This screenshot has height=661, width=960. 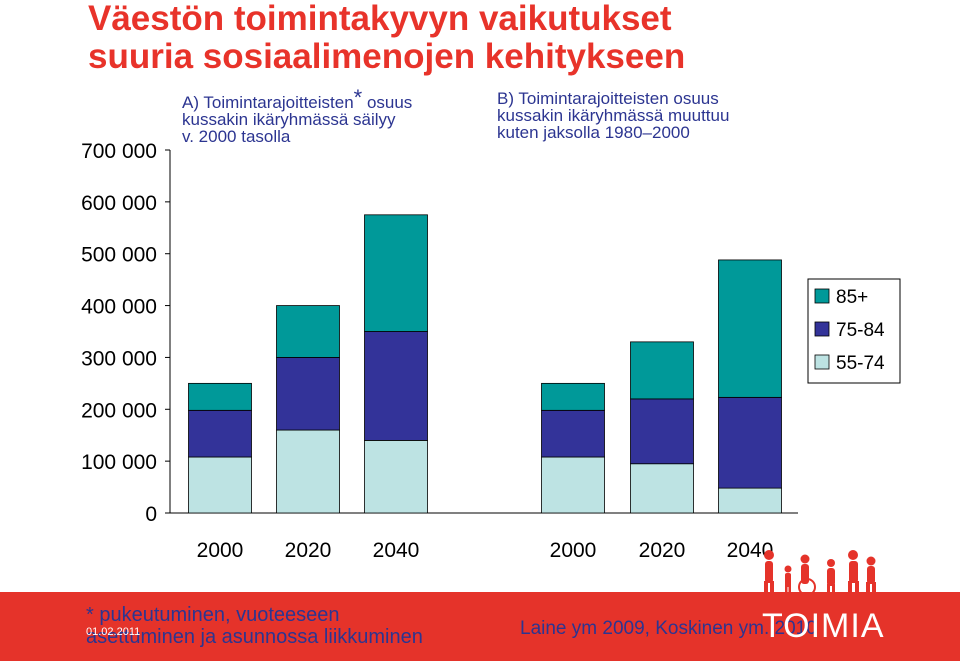 I want to click on y-tick-label: 200 000, so click(x=119, y=410).